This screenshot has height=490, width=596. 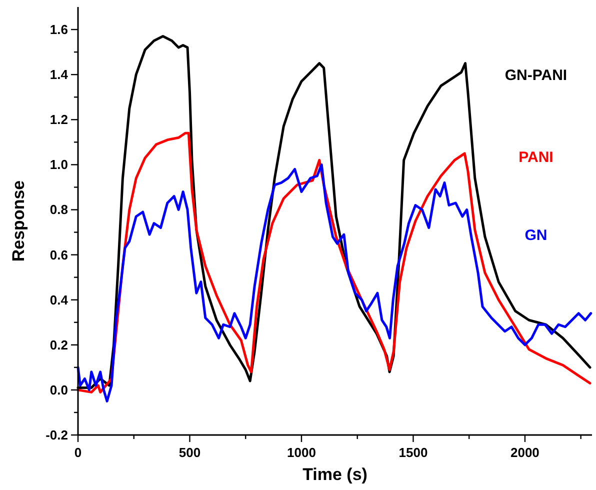 What do you see at coordinates (536, 235) in the screenshot?
I see `text: GN` at bounding box center [536, 235].